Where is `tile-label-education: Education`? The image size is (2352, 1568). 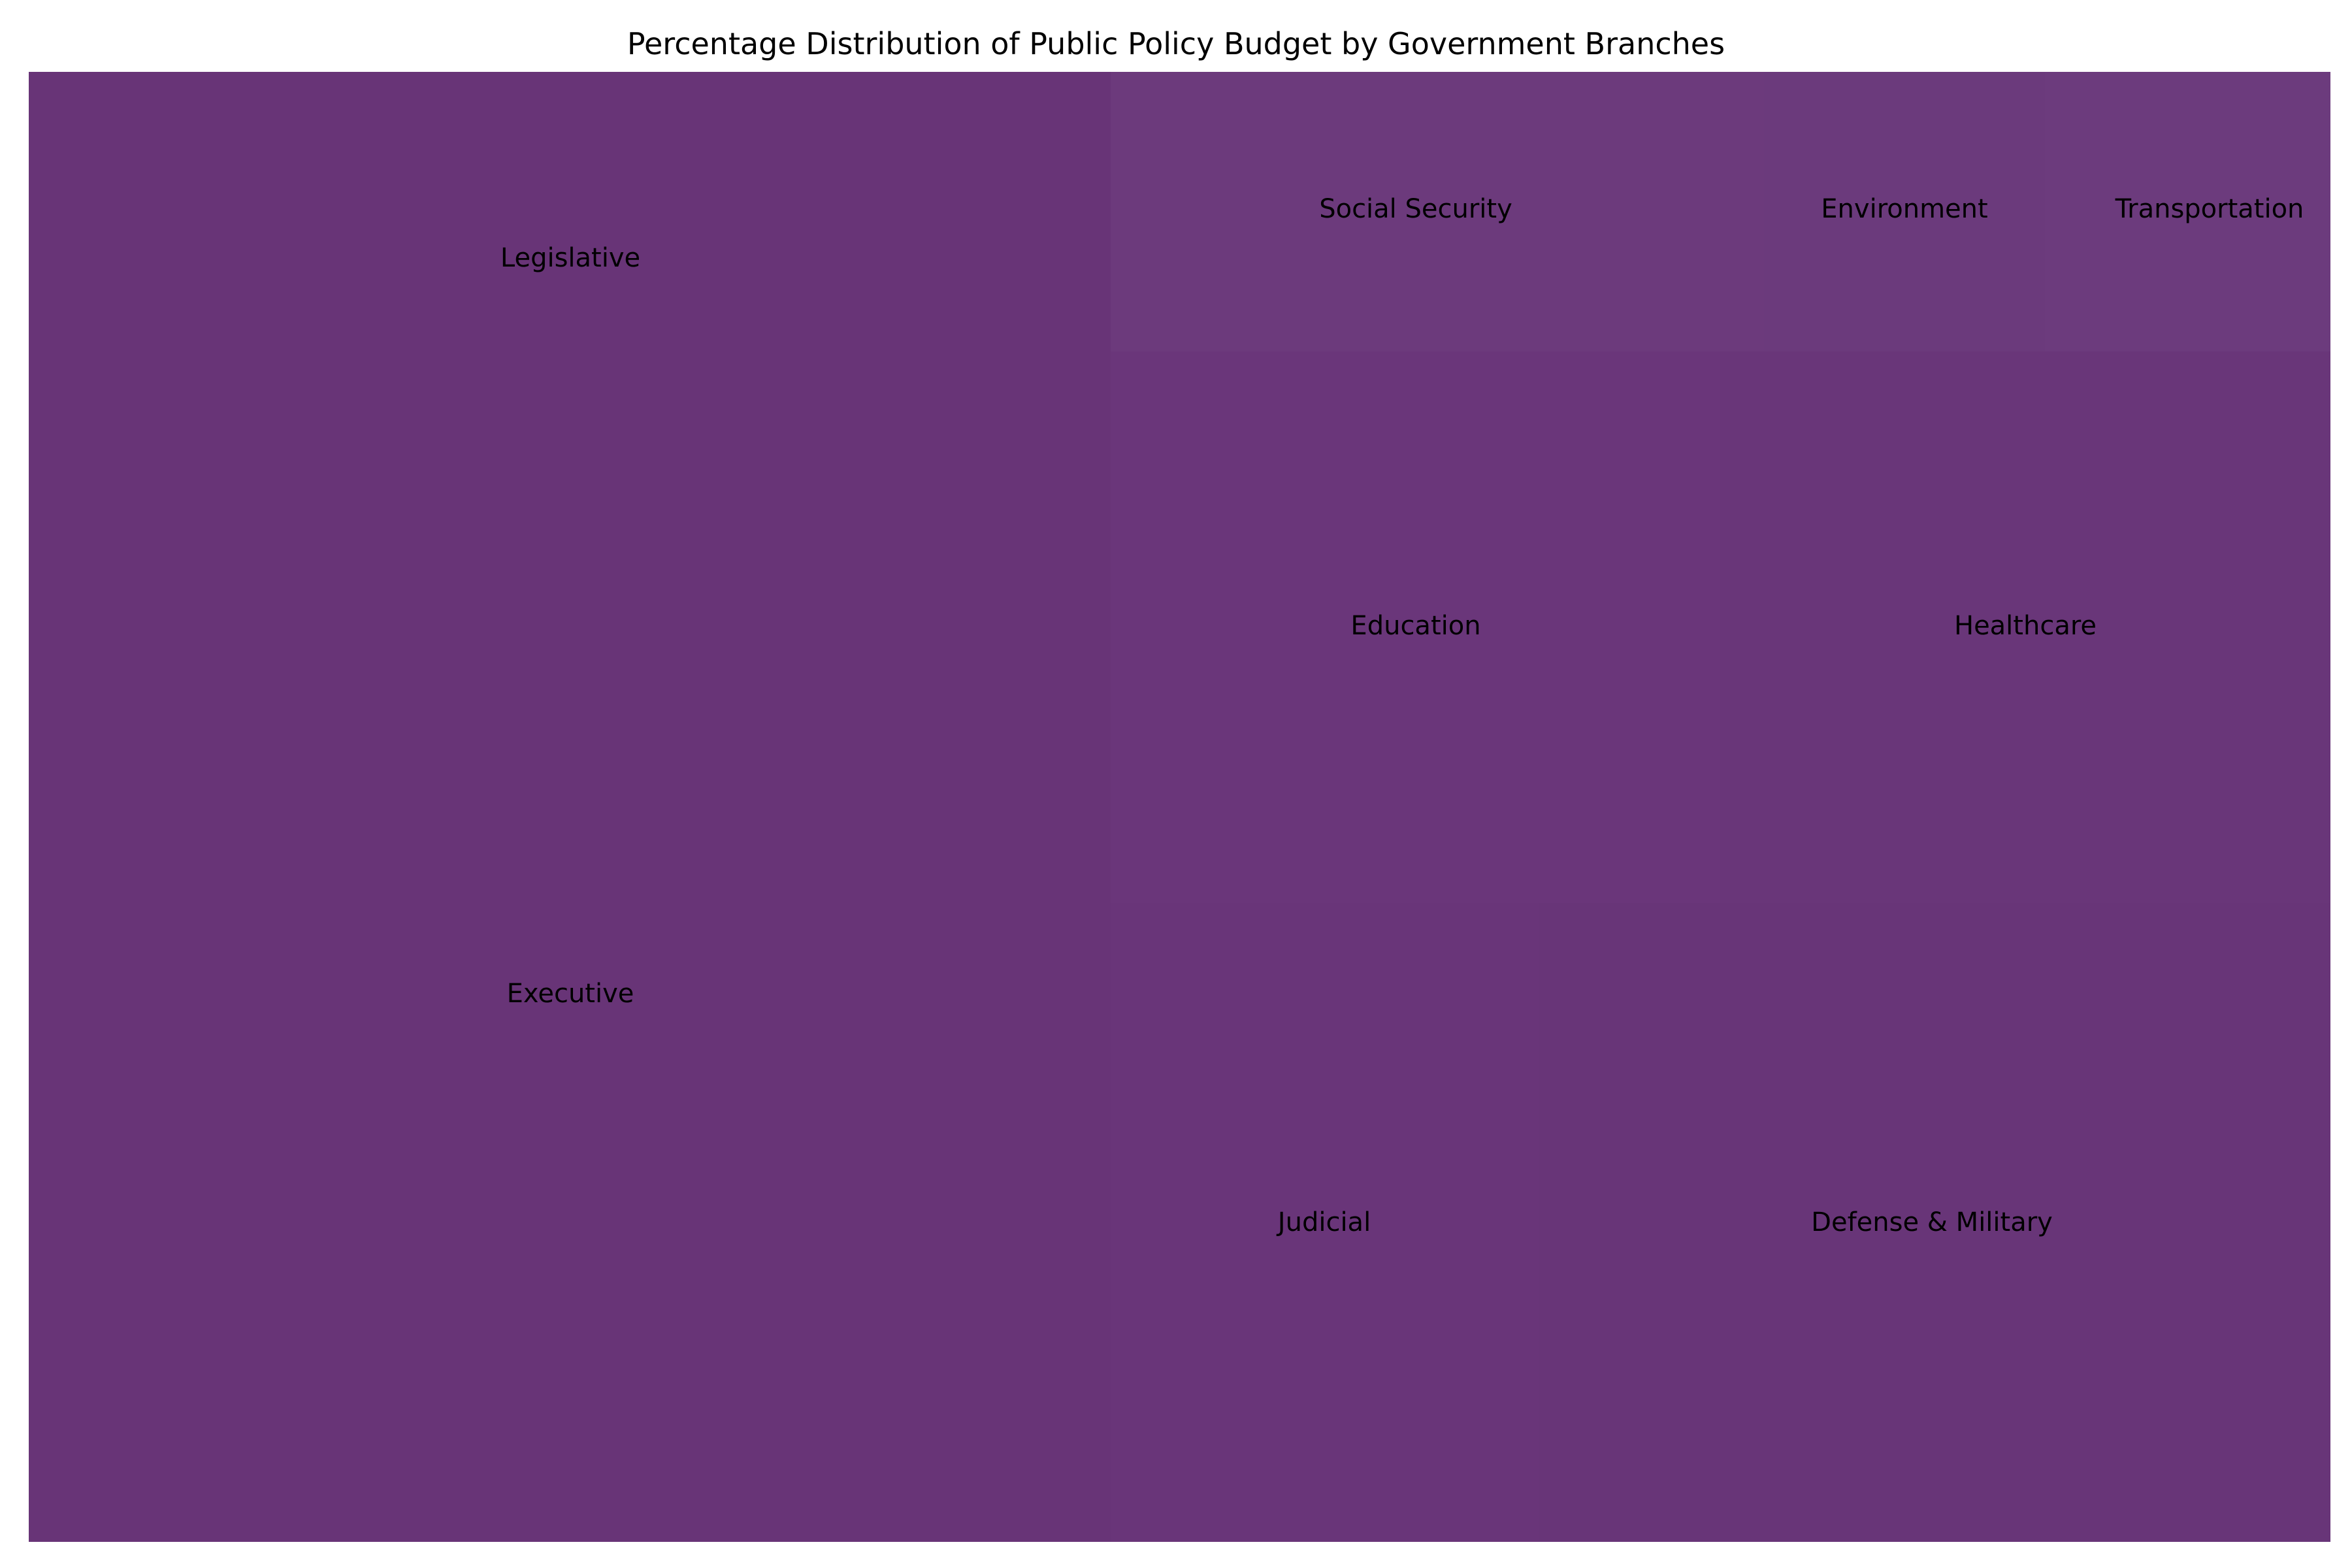
tile-label-education: Education is located at coordinates (1415, 626).